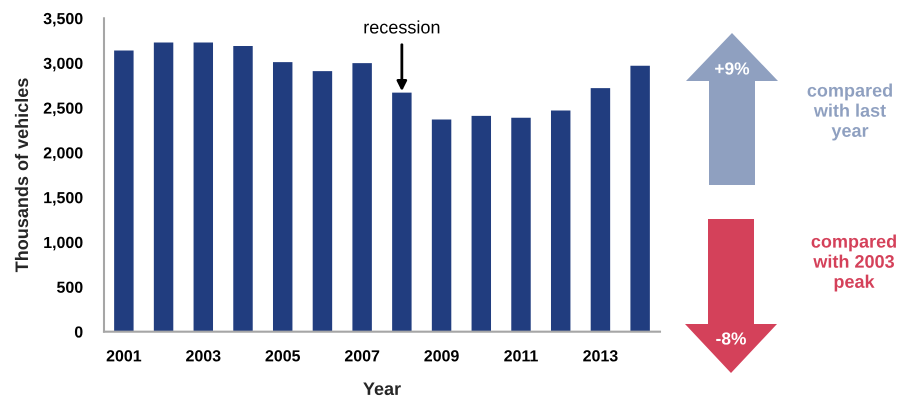 The image size is (909, 403). Describe the element at coordinates (283, 356) in the screenshot. I see `x-tick-label: 2005` at that location.